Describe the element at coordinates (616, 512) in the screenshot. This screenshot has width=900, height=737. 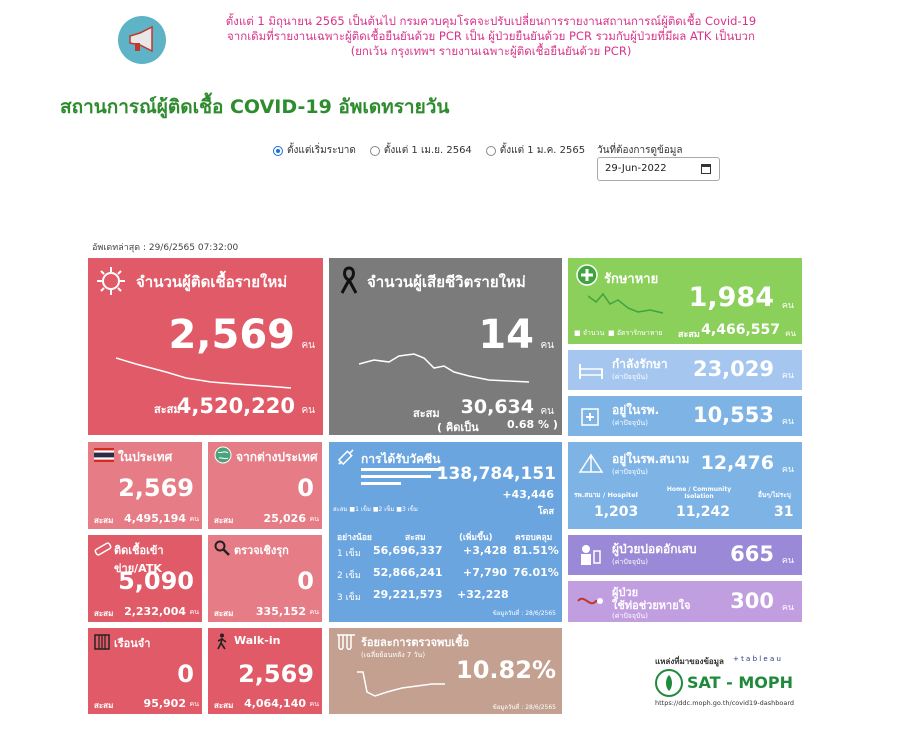
I see `field-col-value-1: 1,203` at that location.